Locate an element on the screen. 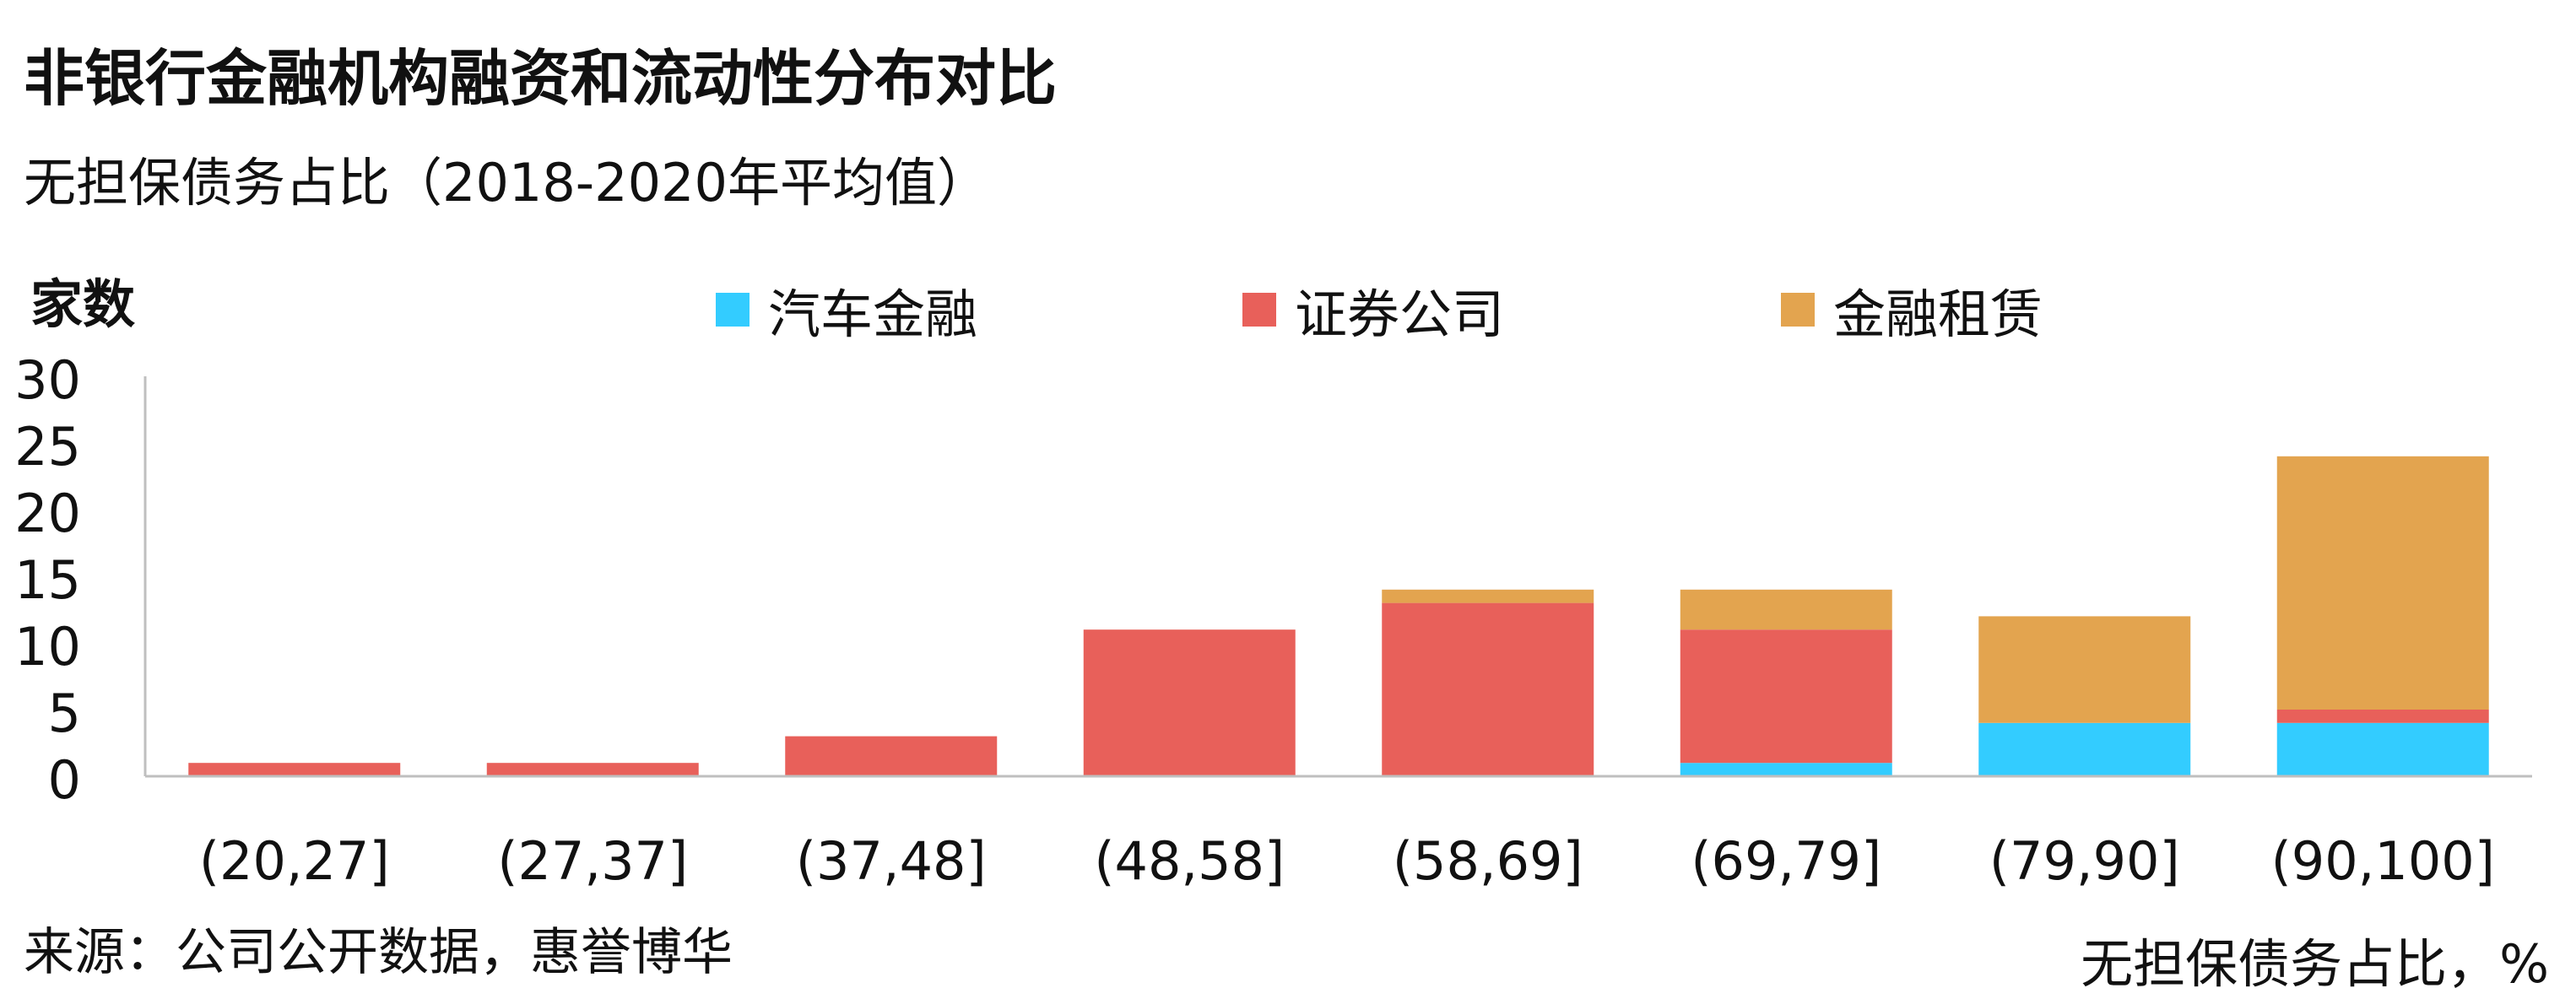  source-note: 来源：公司公开数据，惠誉博华 is located at coordinates (378, 952).